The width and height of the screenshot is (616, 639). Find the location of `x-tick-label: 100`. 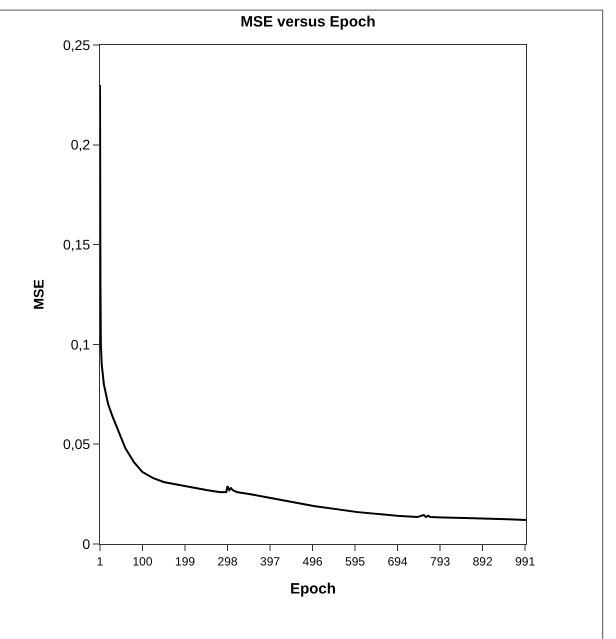

x-tick-label: 100 is located at coordinates (142, 561).